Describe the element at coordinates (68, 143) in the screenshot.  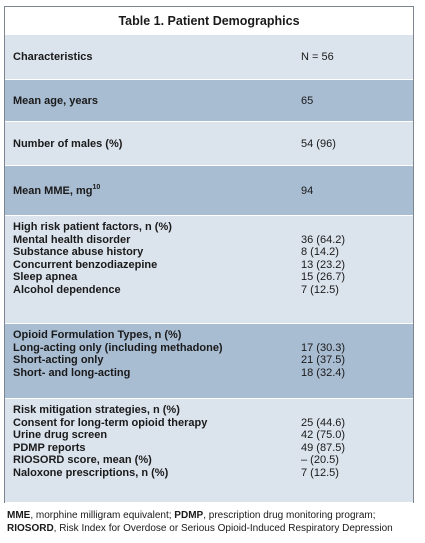
I see `row-label: Number of males (%)` at that location.